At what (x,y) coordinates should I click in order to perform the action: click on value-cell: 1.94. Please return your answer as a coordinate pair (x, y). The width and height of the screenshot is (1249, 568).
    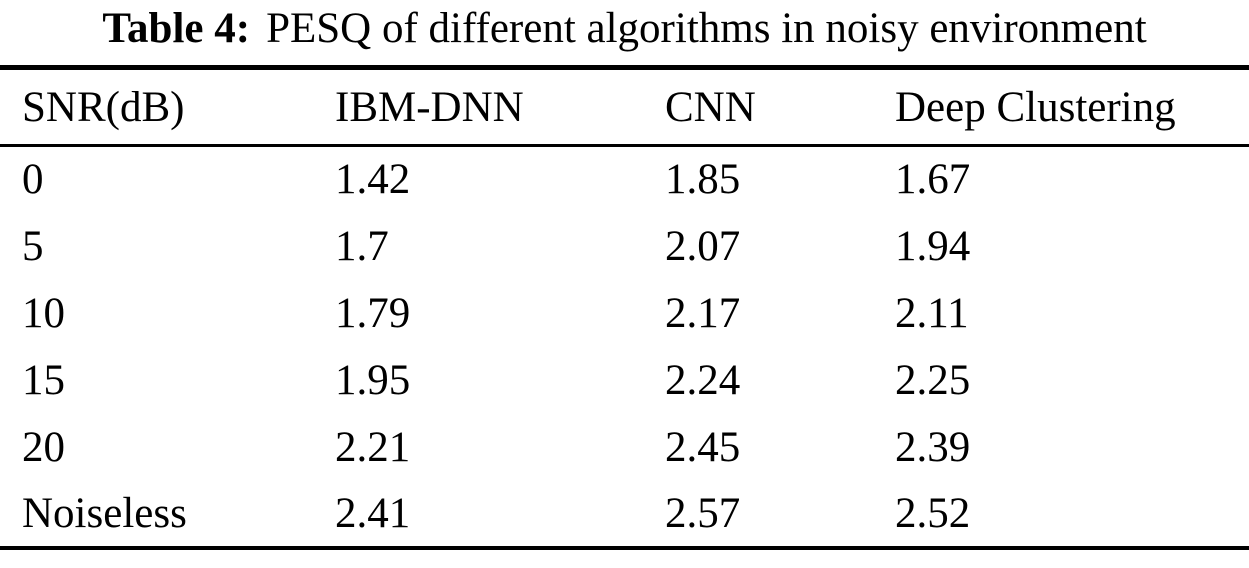
    Looking at the image, I should click on (933, 246).